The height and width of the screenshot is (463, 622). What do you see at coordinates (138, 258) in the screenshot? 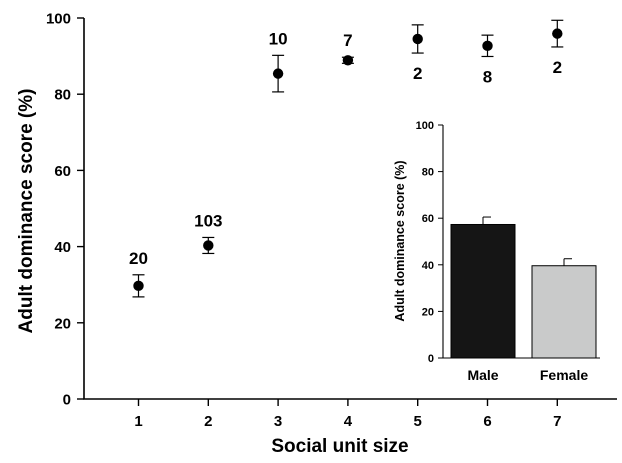
I see `sample-size-label: 20` at bounding box center [138, 258].